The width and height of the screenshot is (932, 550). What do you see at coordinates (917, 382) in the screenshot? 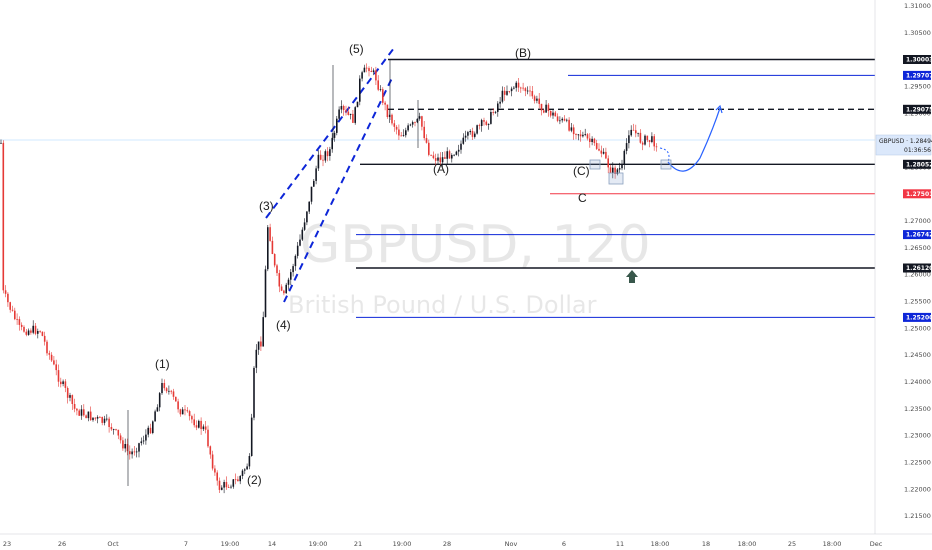
I see `price-tick-label: 1.24000` at bounding box center [917, 382].